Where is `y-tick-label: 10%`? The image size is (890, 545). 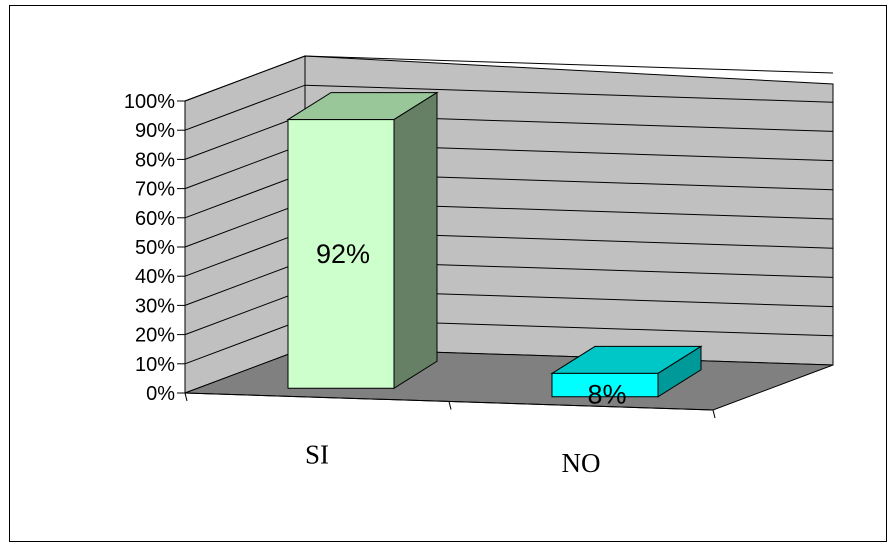
y-tick-label: 10% is located at coordinates (155, 365).